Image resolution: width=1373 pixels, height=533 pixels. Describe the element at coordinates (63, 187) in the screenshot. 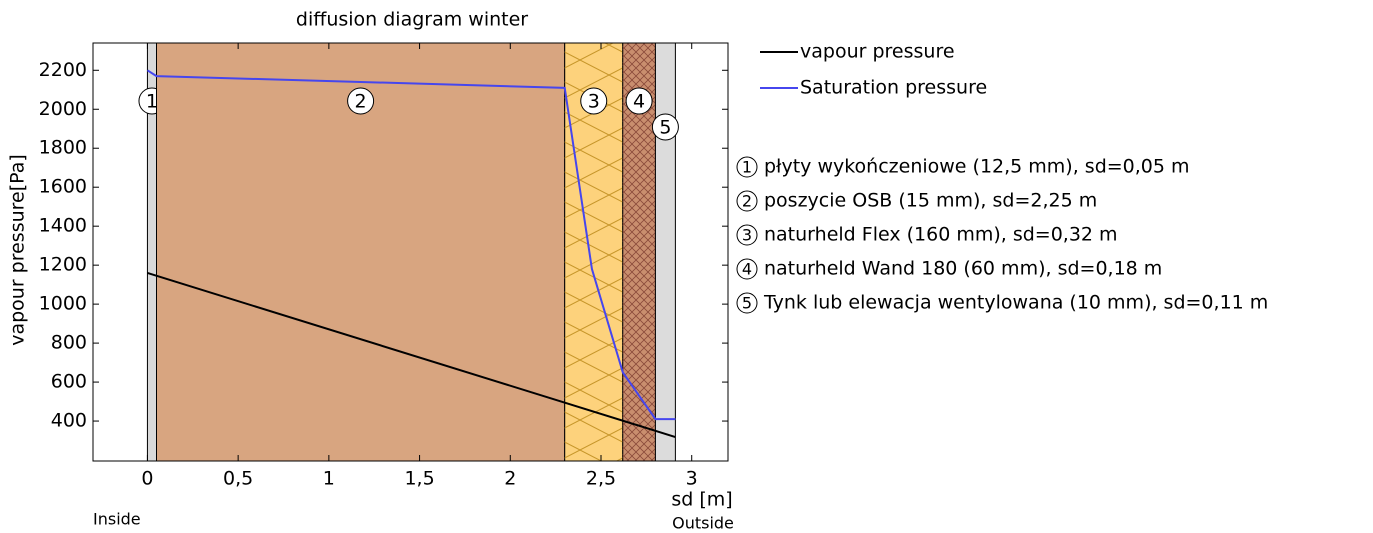

I see `y-tick-label: 1600` at that location.